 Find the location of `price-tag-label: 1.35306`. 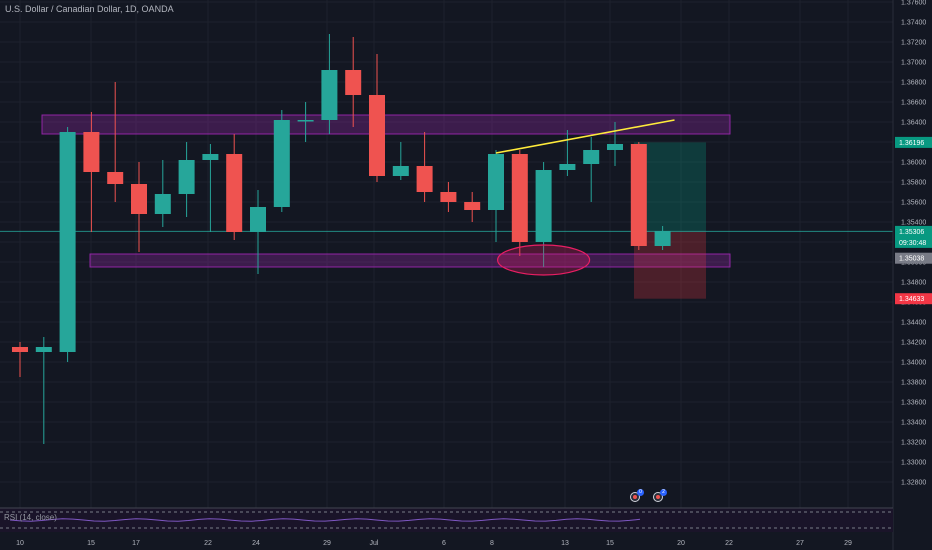

price-tag-label: 1.35306 is located at coordinates (911, 232).